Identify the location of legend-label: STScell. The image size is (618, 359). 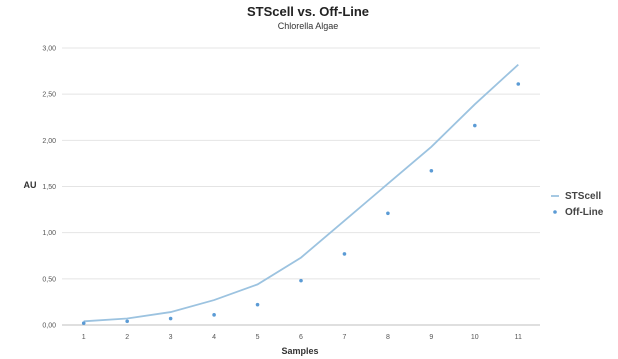
(583, 196).